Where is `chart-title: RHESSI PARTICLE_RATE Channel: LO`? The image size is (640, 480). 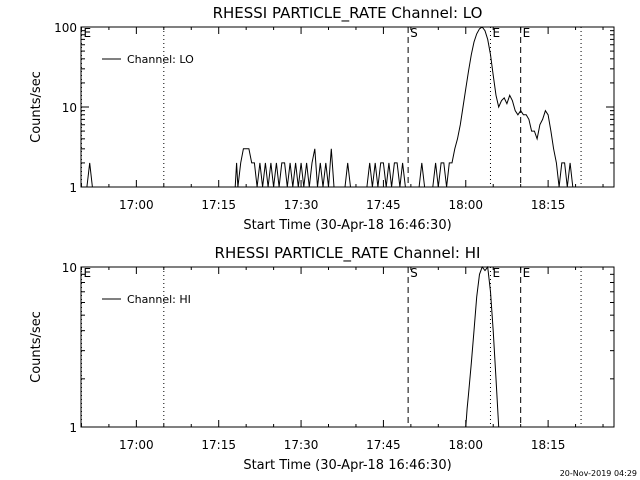
chart-title: RHESSI PARTICLE_RATE Channel: LO is located at coordinates (348, 13).